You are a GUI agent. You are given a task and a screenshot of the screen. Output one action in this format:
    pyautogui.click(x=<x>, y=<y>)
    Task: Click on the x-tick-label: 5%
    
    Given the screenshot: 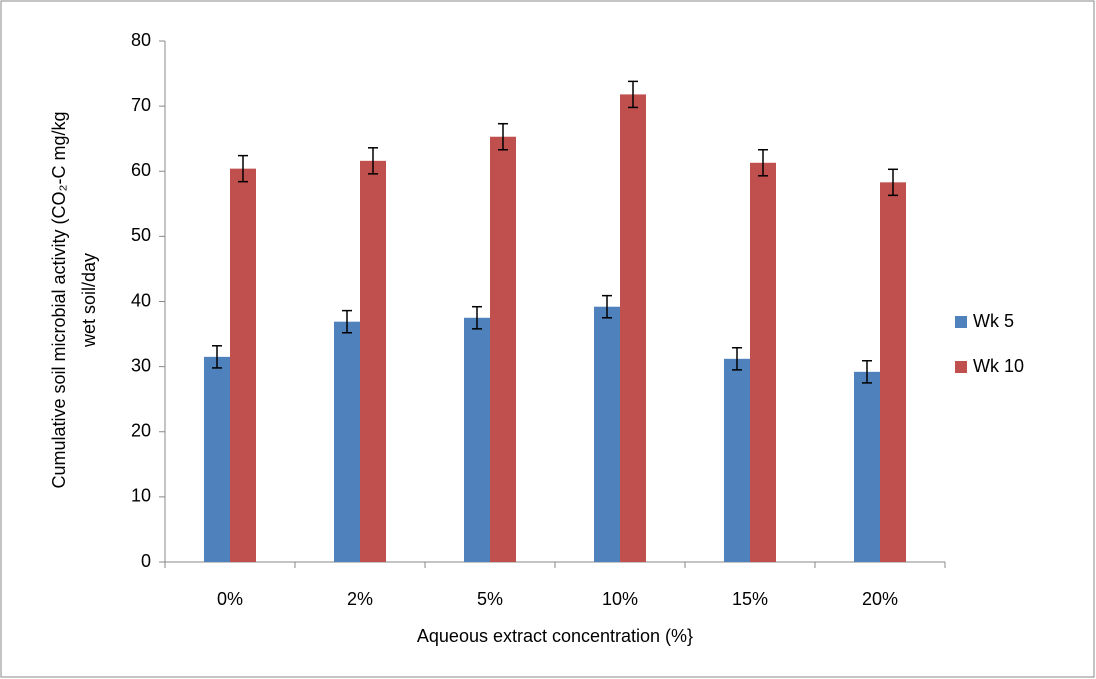 What is the action you would take?
    pyautogui.click(x=490, y=599)
    